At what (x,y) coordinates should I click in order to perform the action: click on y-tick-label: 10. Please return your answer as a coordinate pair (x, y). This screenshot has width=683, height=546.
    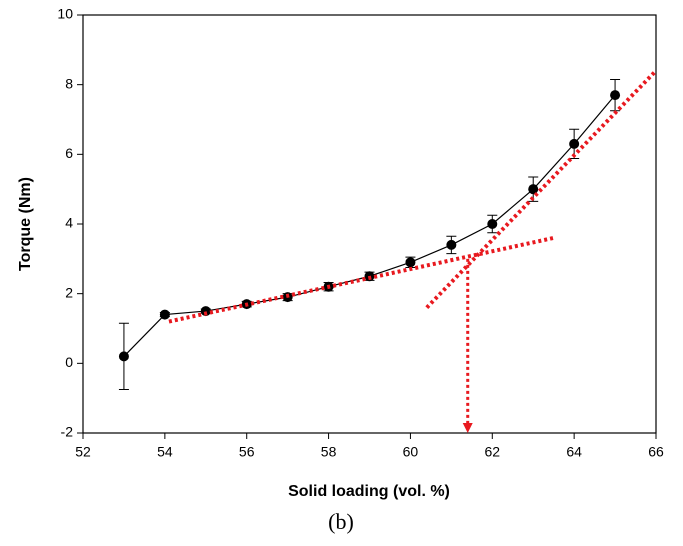
    Looking at the image, I should click on (65, 14).